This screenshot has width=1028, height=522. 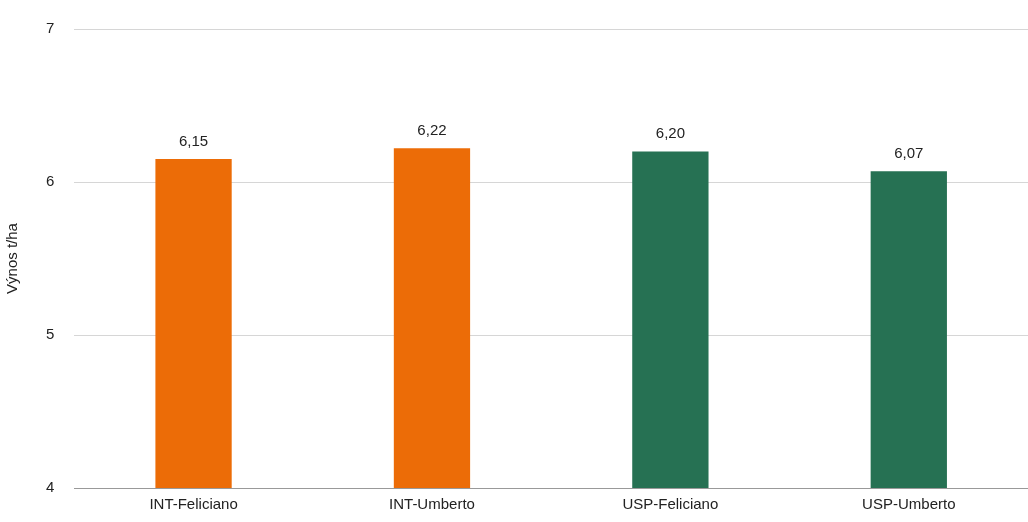 I want to click on y-tick-label: 4, so click(x=50, y=487).